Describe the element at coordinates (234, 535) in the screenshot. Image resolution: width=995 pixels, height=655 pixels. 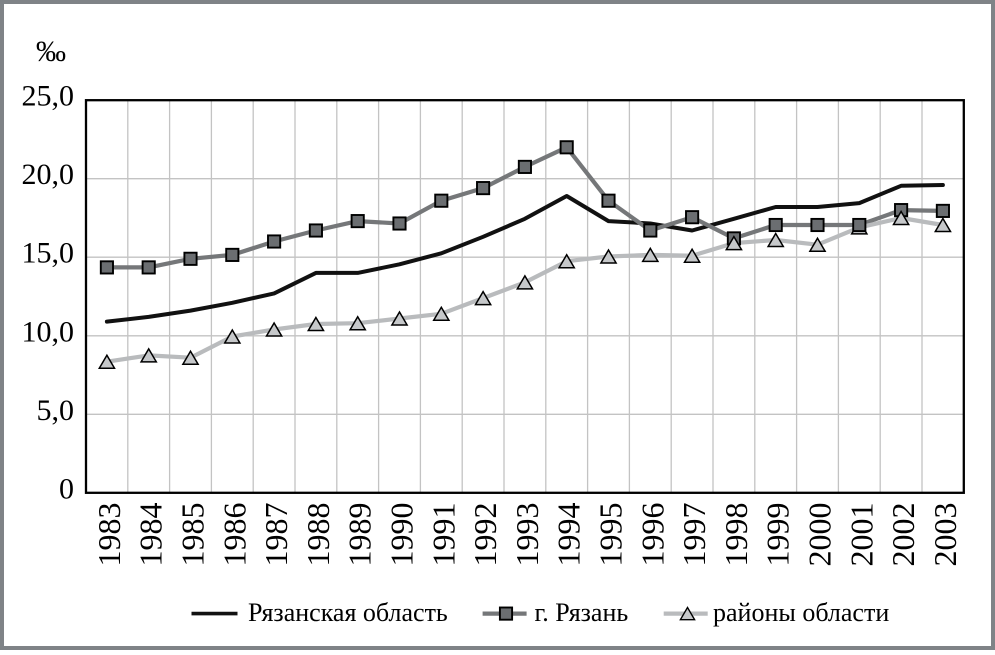
I see `svg-text: 1986` at that location.